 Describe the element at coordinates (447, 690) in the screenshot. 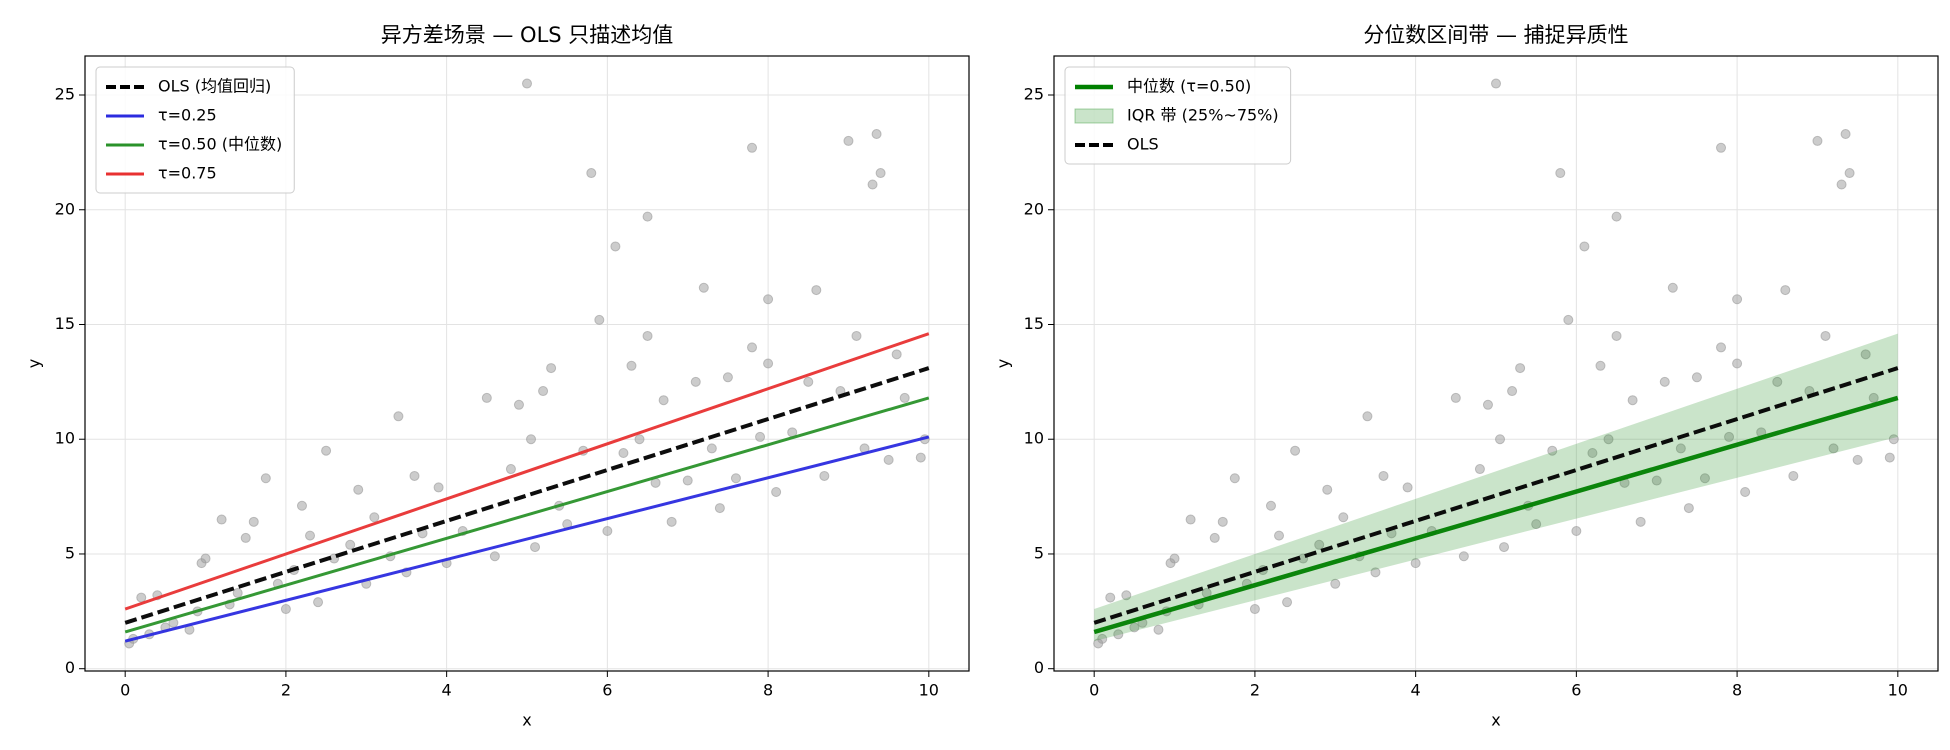

I see `x-tick-label: 4` at that location.